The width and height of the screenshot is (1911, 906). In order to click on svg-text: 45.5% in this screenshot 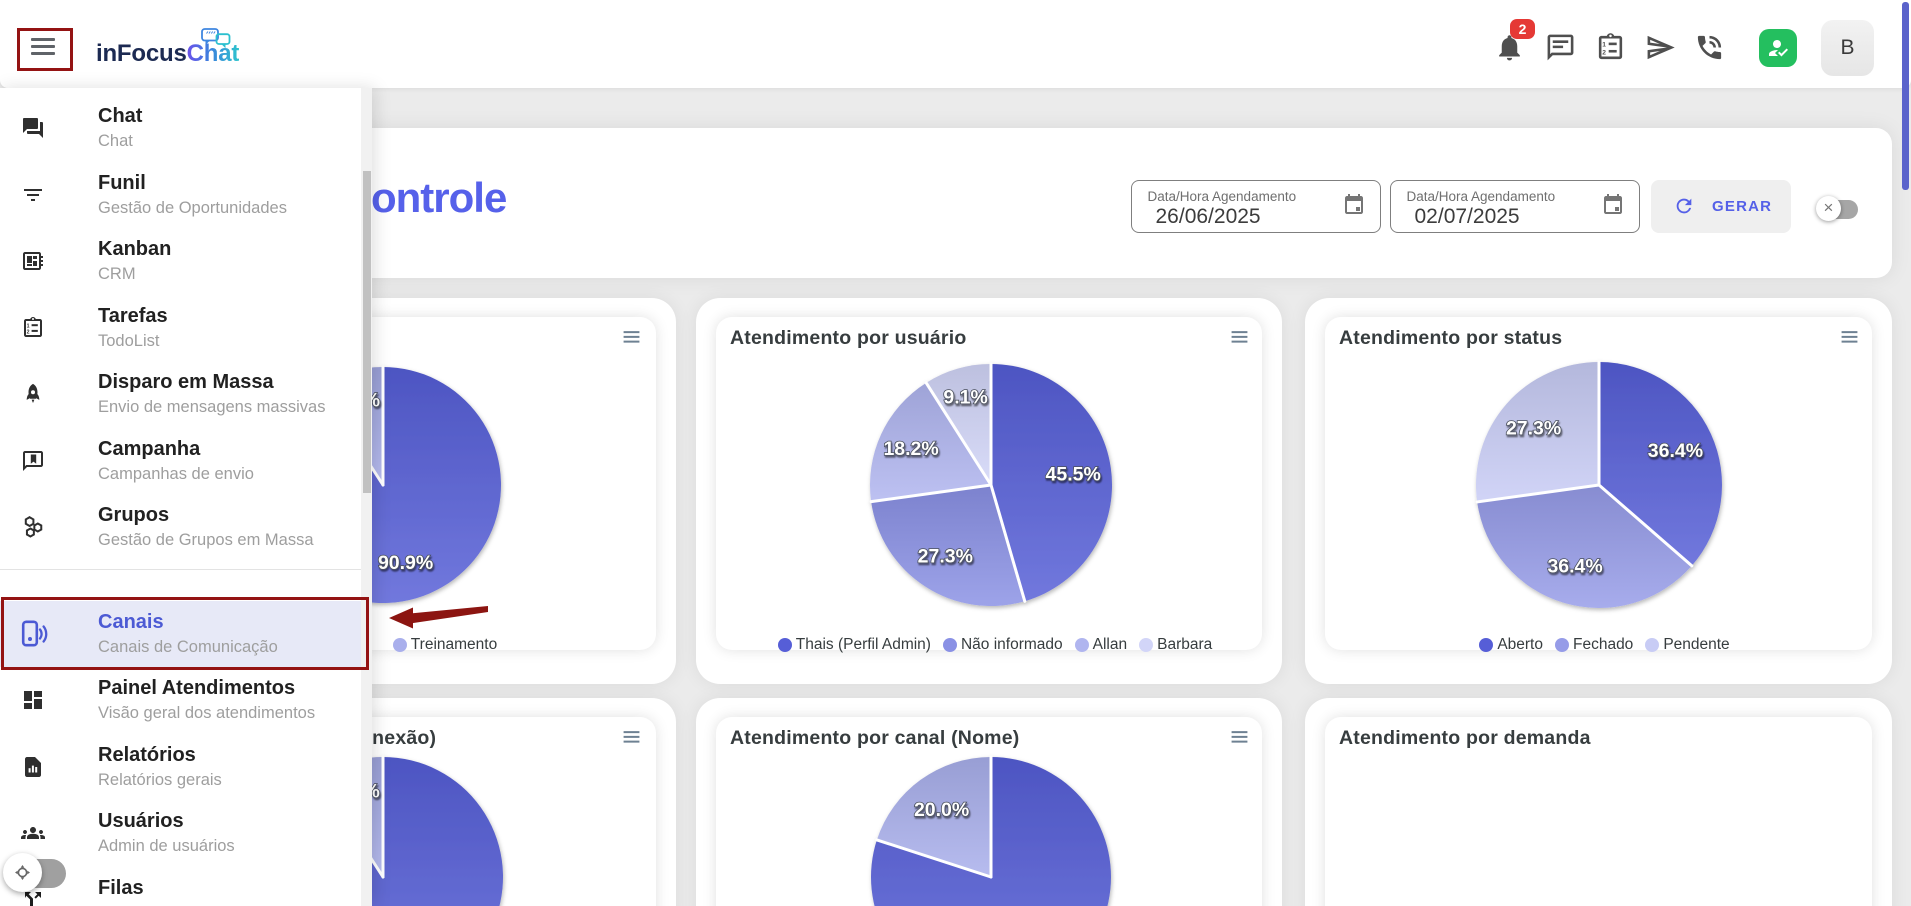, I will do `click(1073, 474)`.